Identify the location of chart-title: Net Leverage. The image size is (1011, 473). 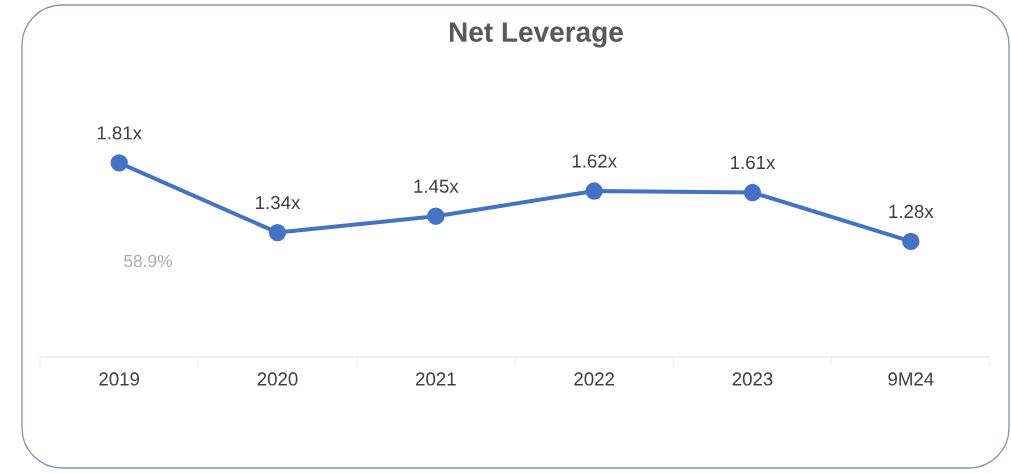
(536, 35).